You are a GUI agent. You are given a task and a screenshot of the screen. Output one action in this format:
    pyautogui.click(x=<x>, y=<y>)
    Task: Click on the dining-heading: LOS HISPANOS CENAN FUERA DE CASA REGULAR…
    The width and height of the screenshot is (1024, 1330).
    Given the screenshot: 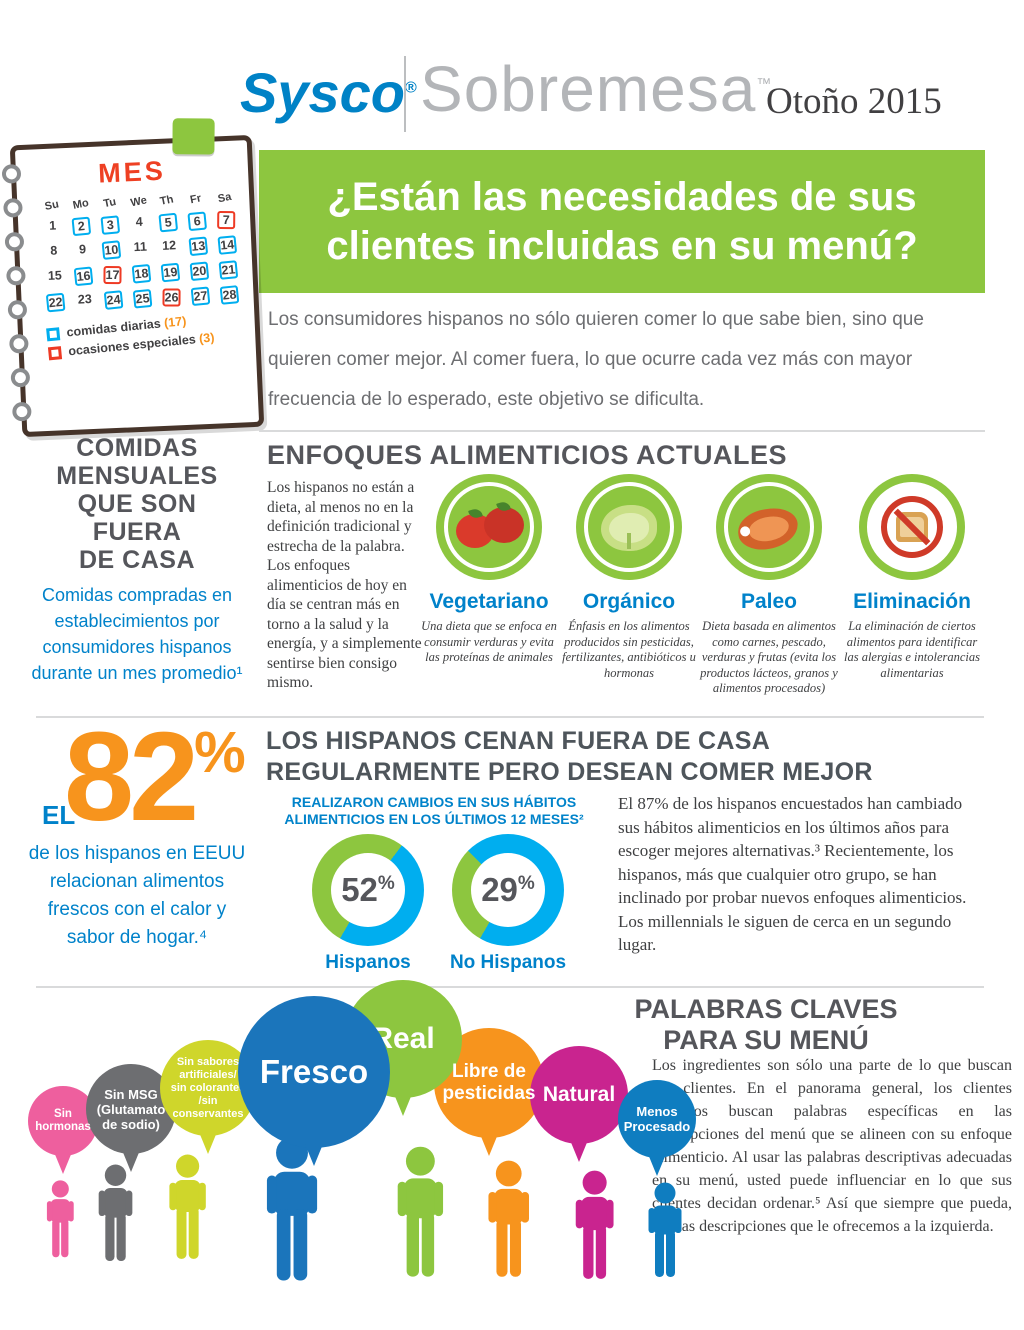 What is the action you would take?
    pyautogui.click(x=569, y=756)
    